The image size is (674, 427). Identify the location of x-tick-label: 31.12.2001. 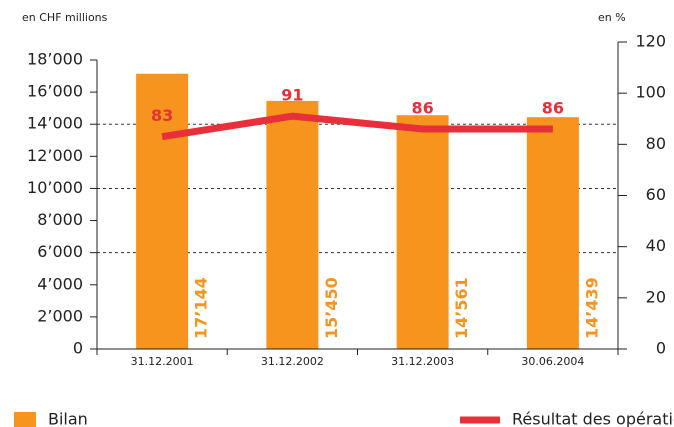
(162, 361).